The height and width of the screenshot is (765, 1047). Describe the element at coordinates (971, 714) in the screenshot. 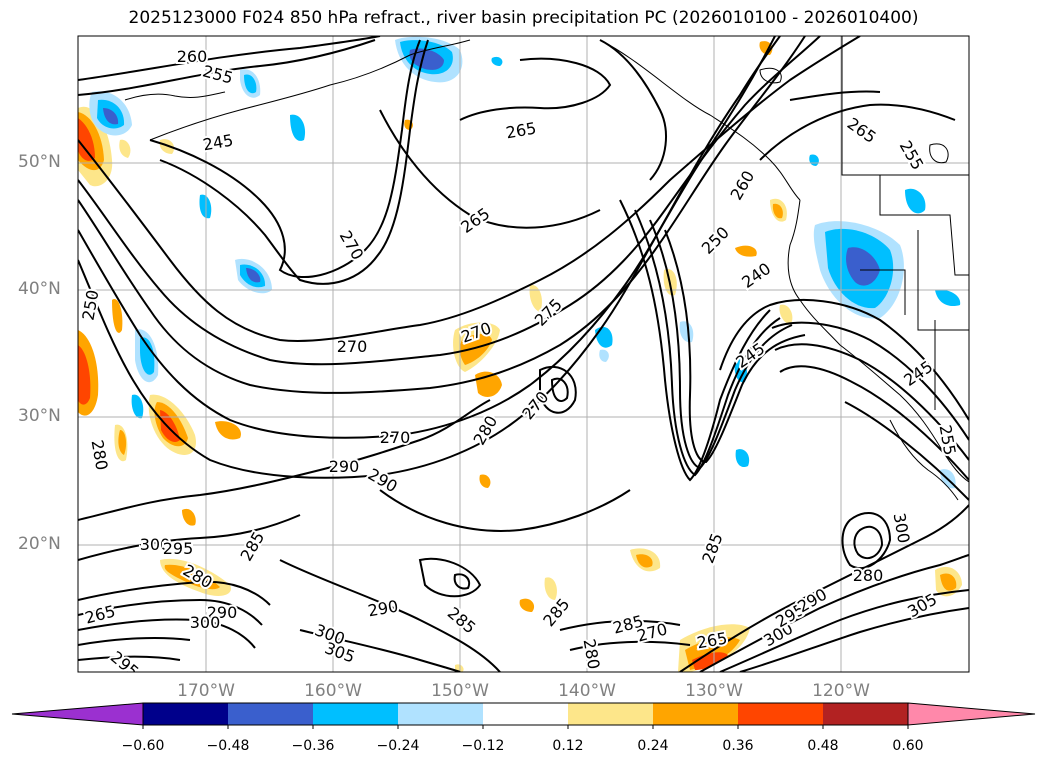

I see `colorbar-extend-high` at that location.